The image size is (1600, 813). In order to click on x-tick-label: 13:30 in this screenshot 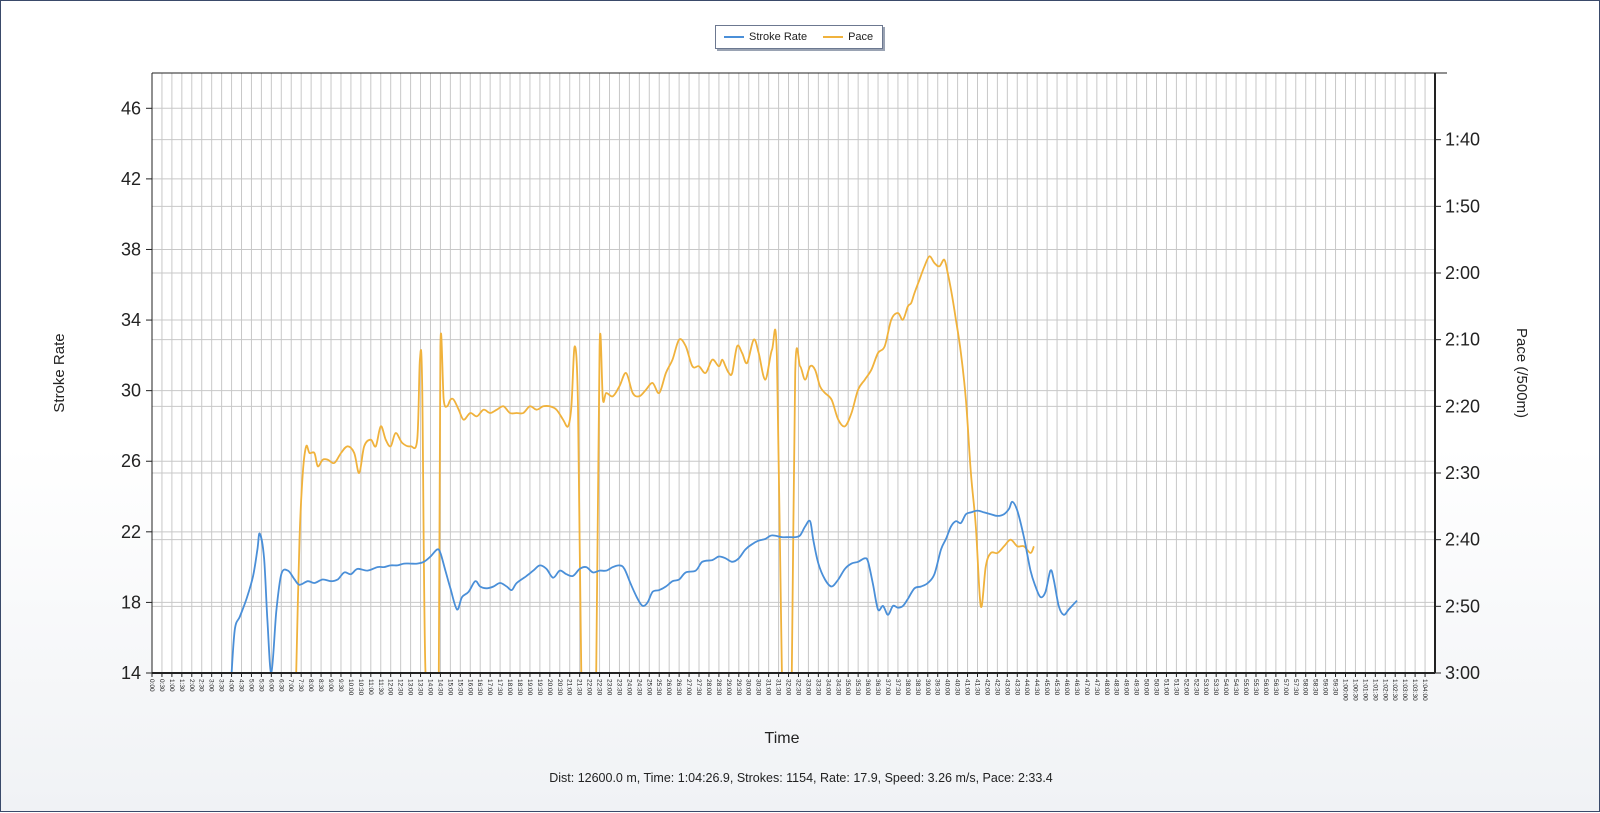, I will do `click(420, 687)`.